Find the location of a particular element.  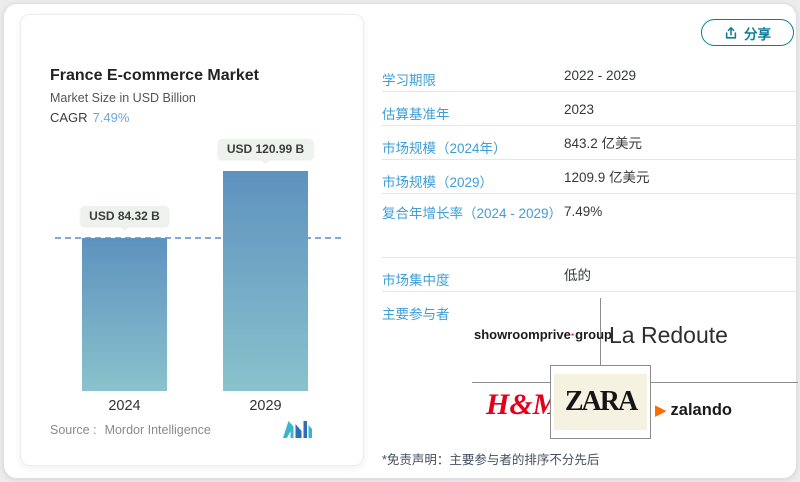

source-label: Source : is located at coordinates (73, 430).